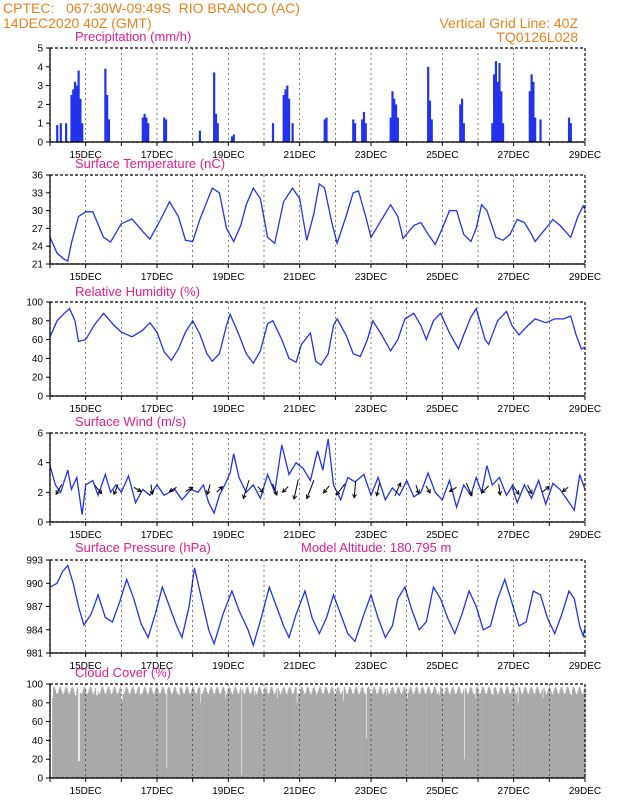  Describe the element at coordinates (86, 155) in the screenshot. I see `x-tick-label: 15DEC` at that location.